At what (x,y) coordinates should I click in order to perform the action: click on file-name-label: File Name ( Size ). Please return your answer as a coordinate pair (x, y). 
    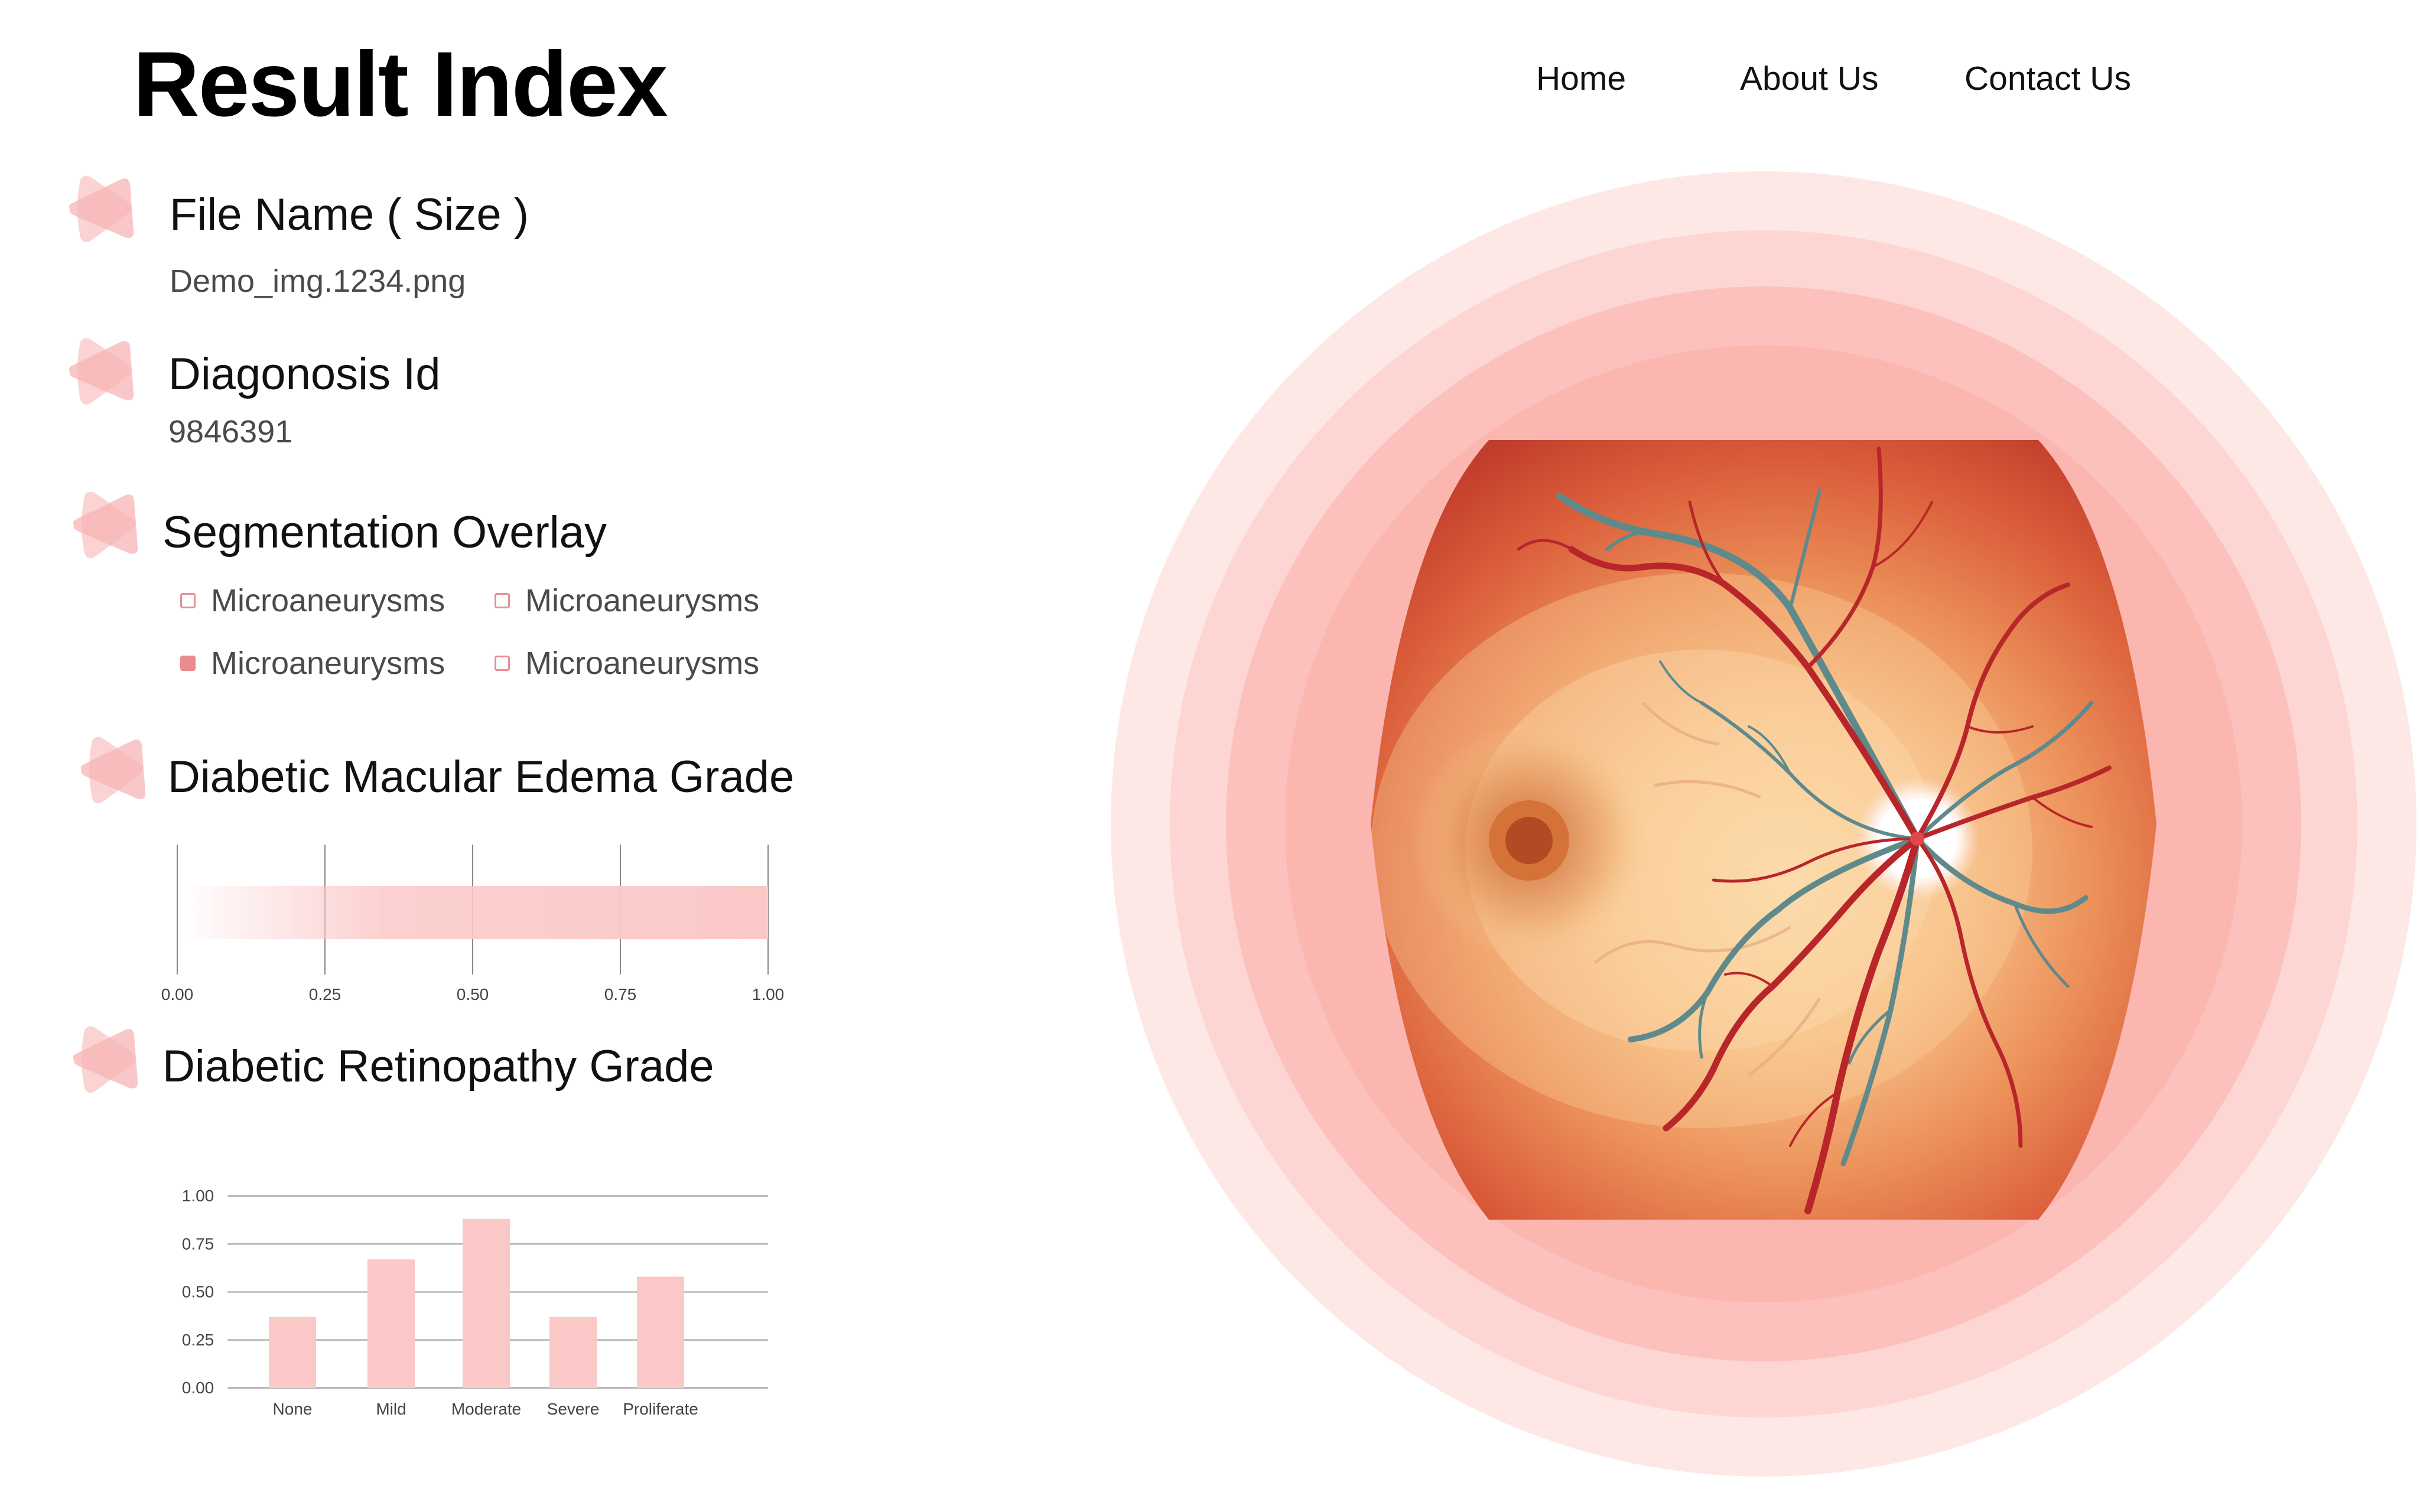
    Looking at the image, I should click on (349, 215).